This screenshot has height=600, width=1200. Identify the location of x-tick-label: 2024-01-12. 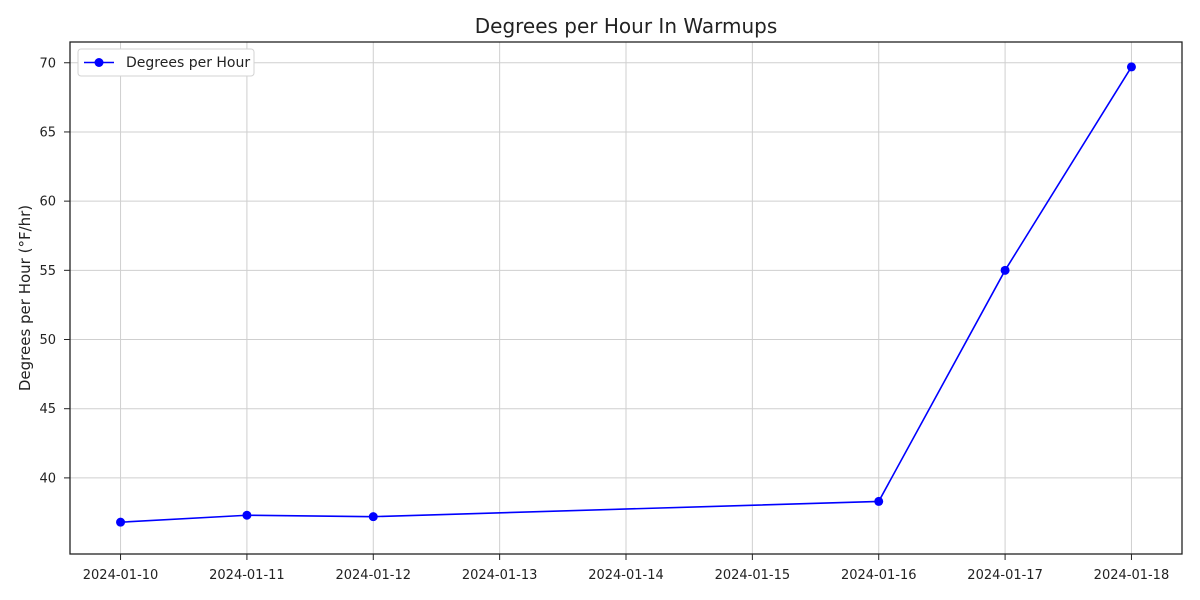
(373, 575).